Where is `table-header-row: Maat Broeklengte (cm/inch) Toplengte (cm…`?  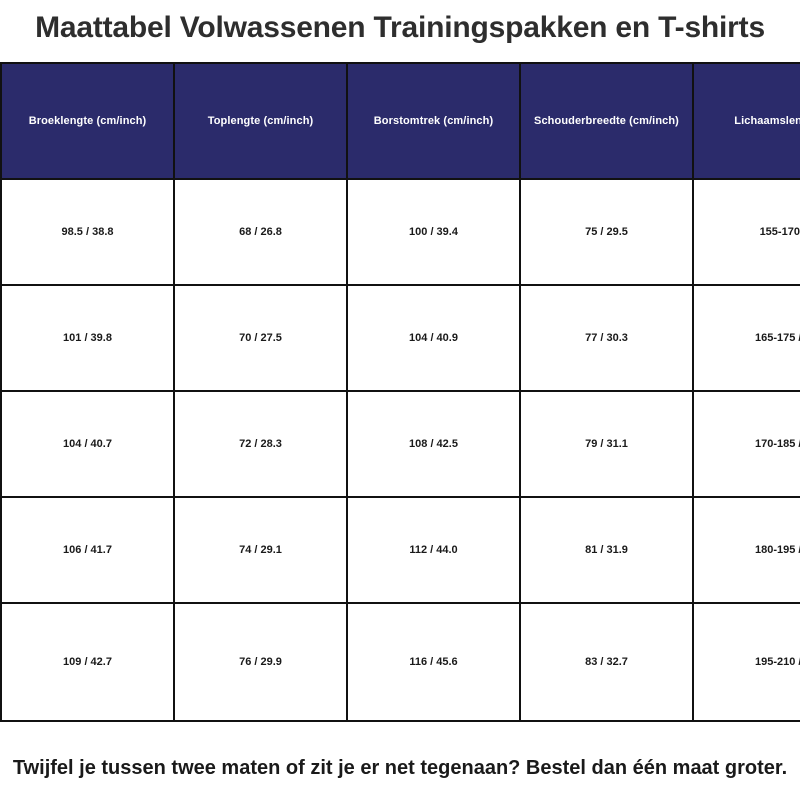 table-header-row: Maat Broeklengte (cm/inch) Toplengte (cm… is located at coordinates (400, 121).